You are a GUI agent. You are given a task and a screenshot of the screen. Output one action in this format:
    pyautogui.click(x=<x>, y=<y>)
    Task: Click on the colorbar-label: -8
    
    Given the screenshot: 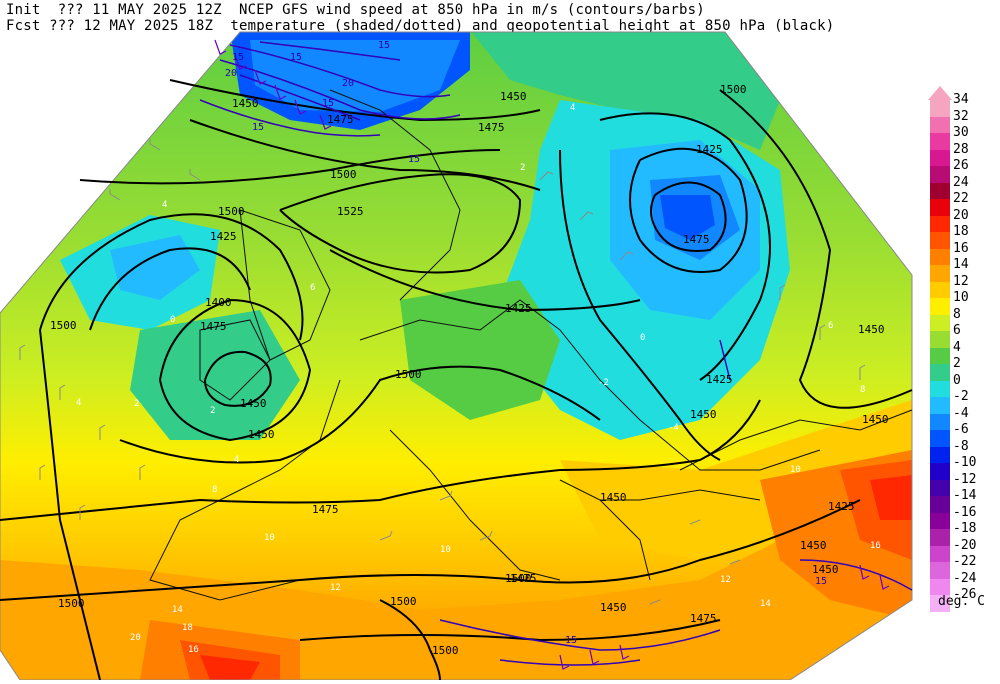 What is the action you would take?
    pyautogui.click(x=961, y=446)
    